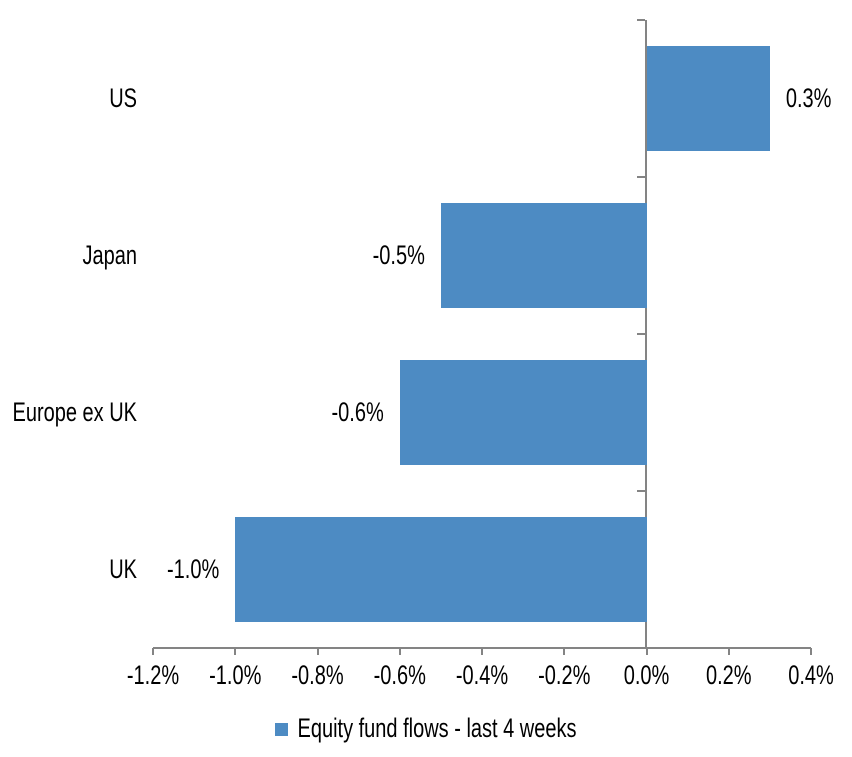 This screenshot has height=757, width=852. Describe the element at coordinates (708, 98) in the screenshot. I see `bar-us` at that location.